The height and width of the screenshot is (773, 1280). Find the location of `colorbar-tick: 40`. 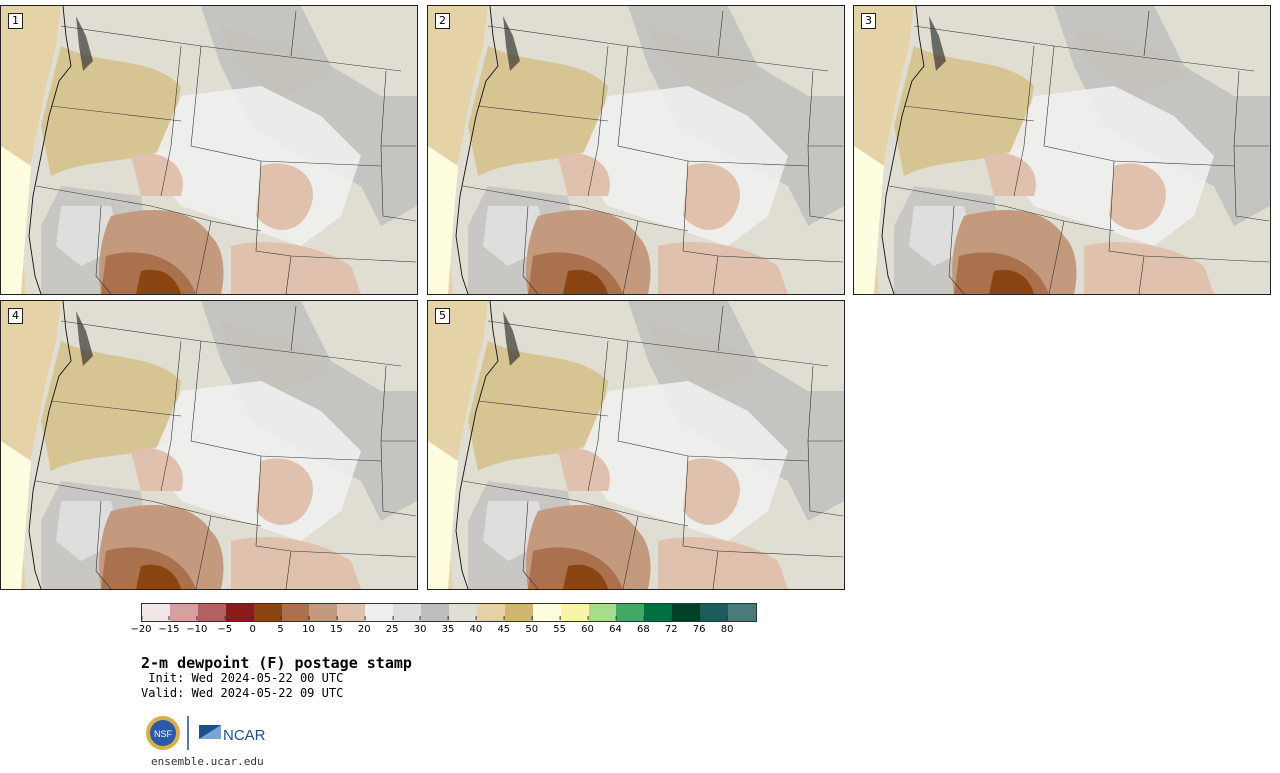

colorbar-tick: 40 is located at coordinates (476, 625).